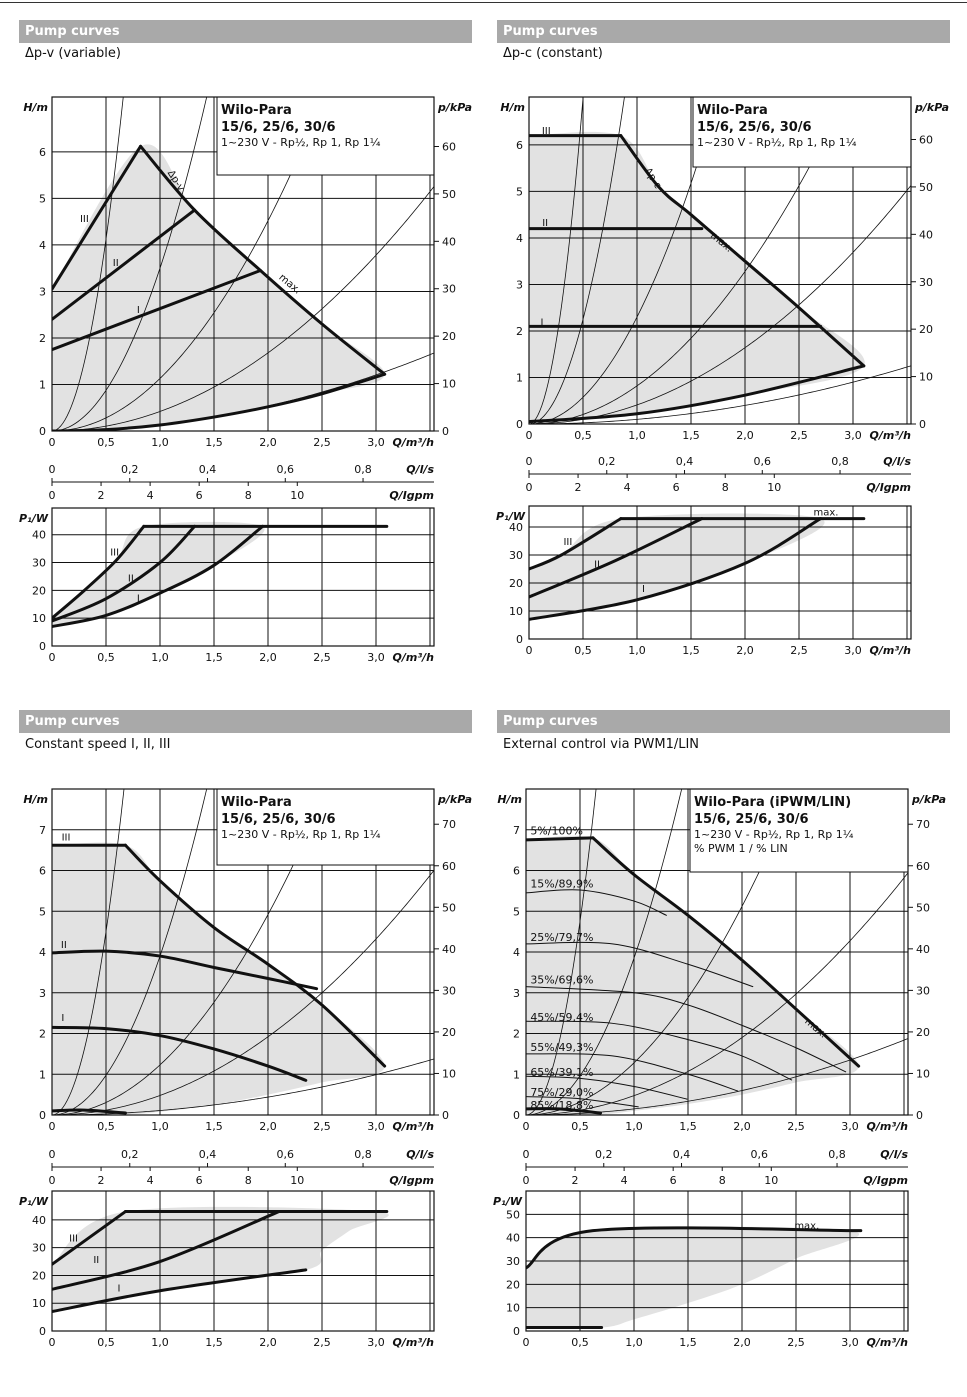 The image size is (967, 1397). I want to click on curve-i, so click(158, 576).